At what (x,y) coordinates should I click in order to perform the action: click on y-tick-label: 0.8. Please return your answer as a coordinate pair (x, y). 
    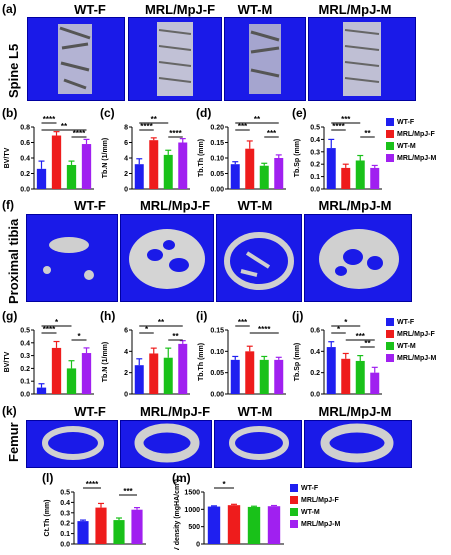
    Looking at the image, I should click on (25, 128).